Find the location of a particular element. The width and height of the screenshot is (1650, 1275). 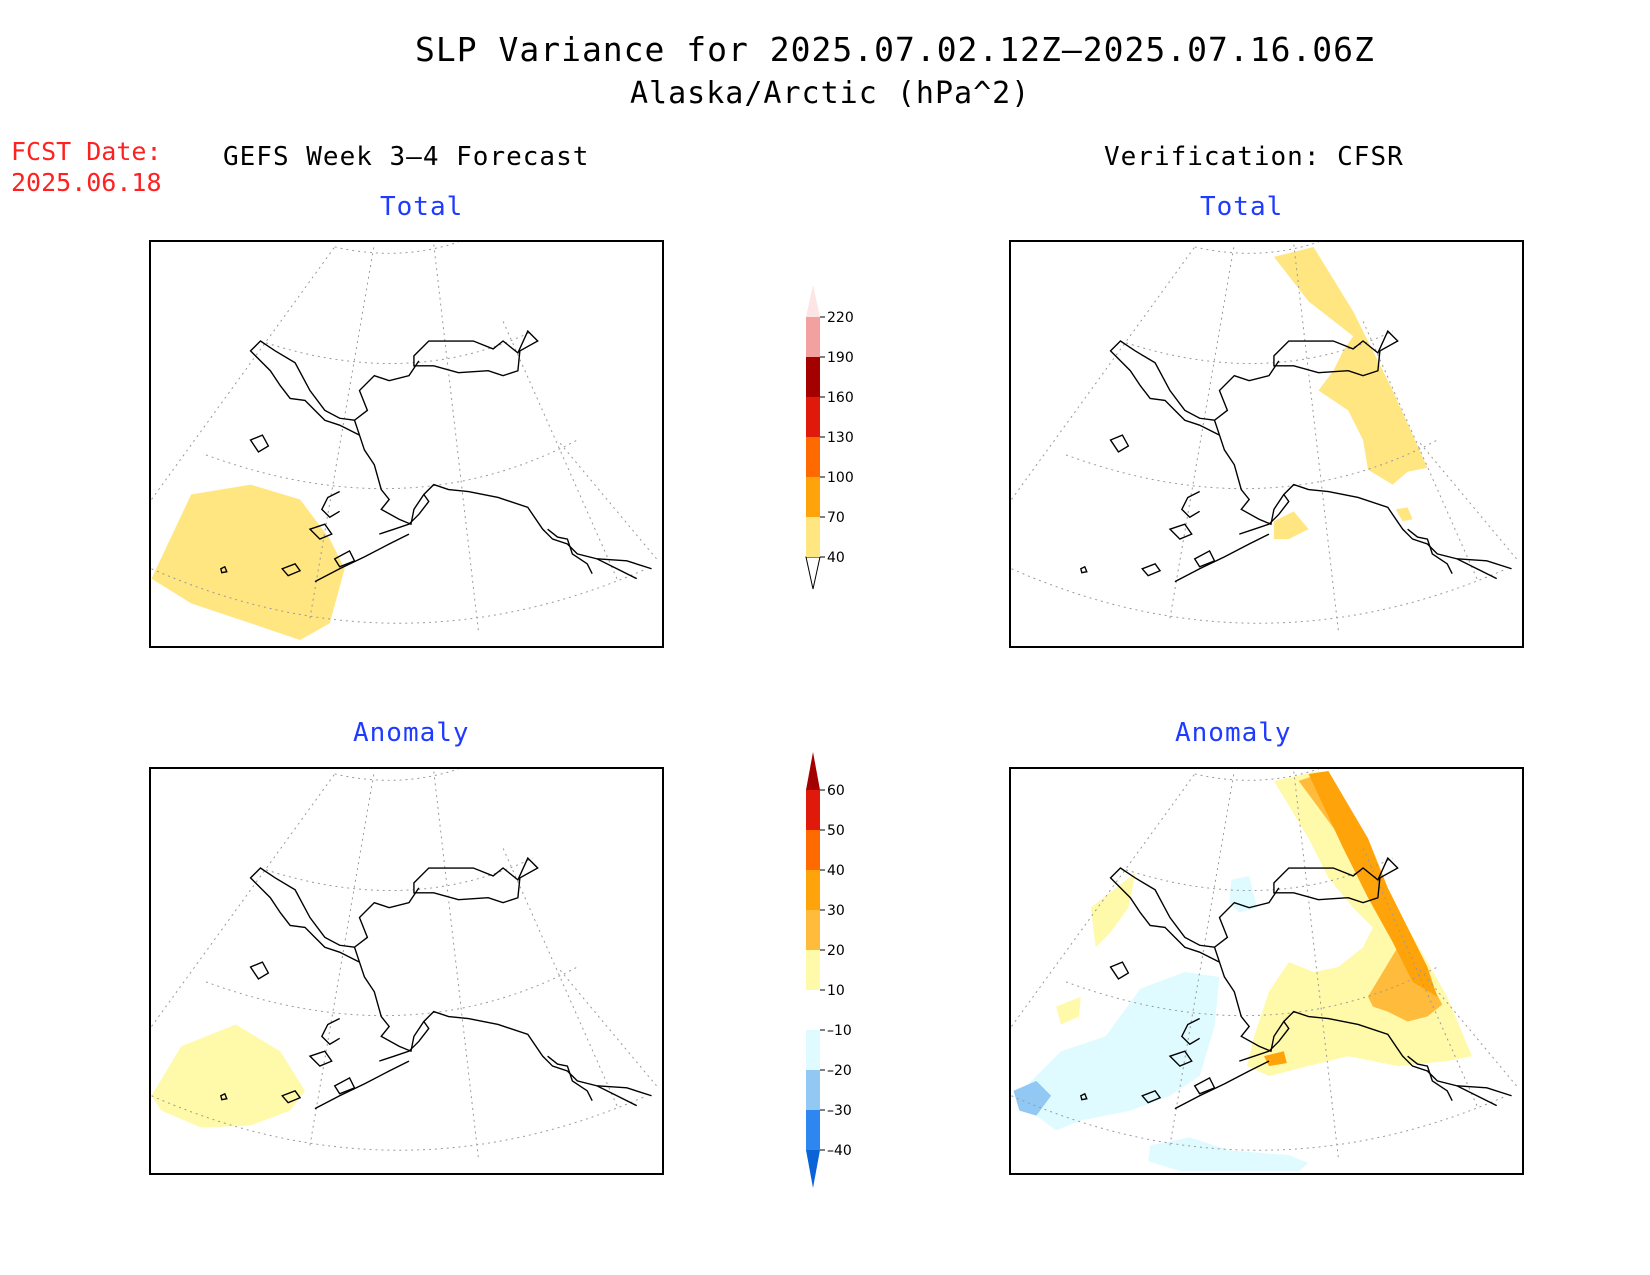

anomaly-positive-small-west is located at coordinates (1068, 1010).